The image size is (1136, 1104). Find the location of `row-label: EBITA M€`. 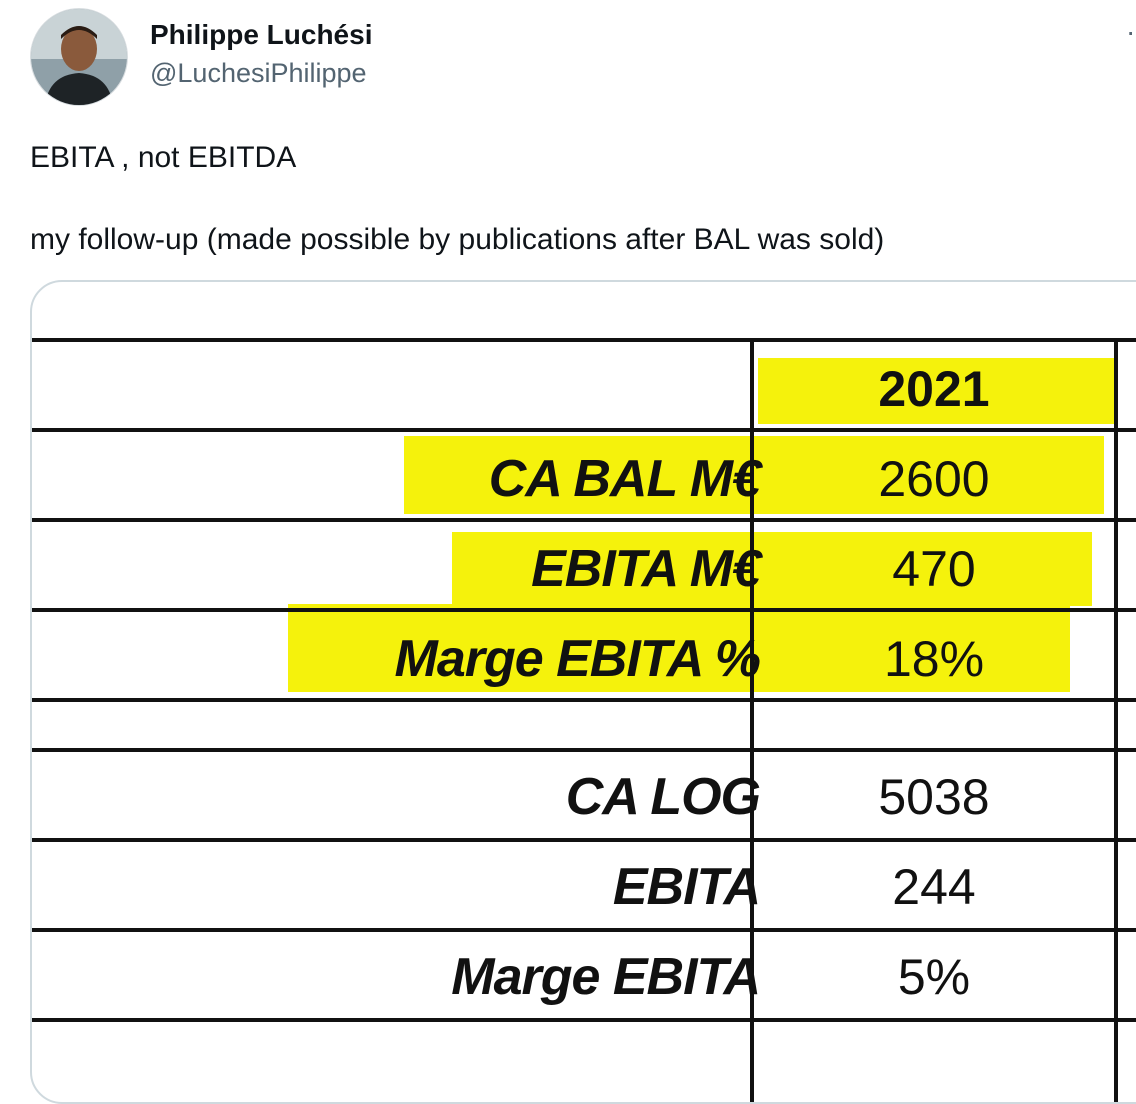

row-label: EBITA M€ is located at coordinates (646, 569).